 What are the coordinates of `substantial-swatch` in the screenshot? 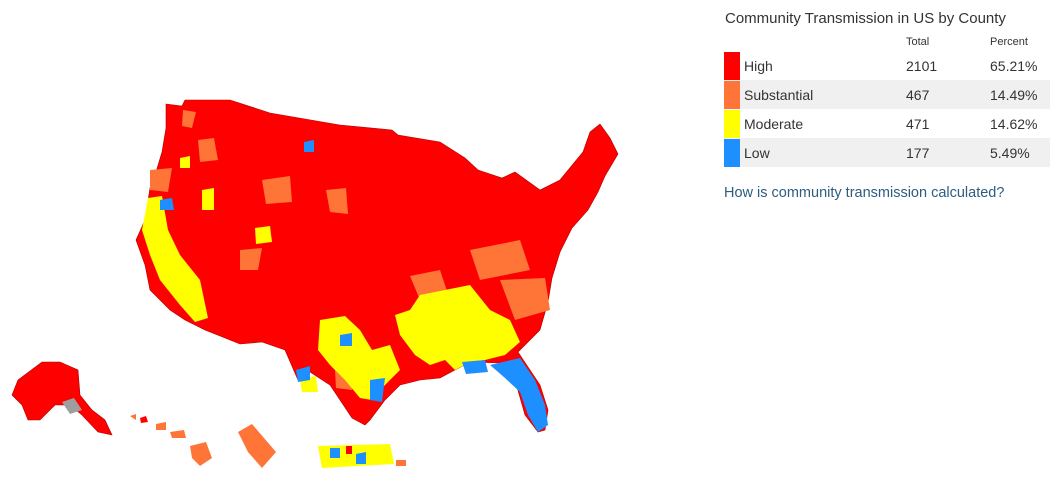 It's located at (732, 94).